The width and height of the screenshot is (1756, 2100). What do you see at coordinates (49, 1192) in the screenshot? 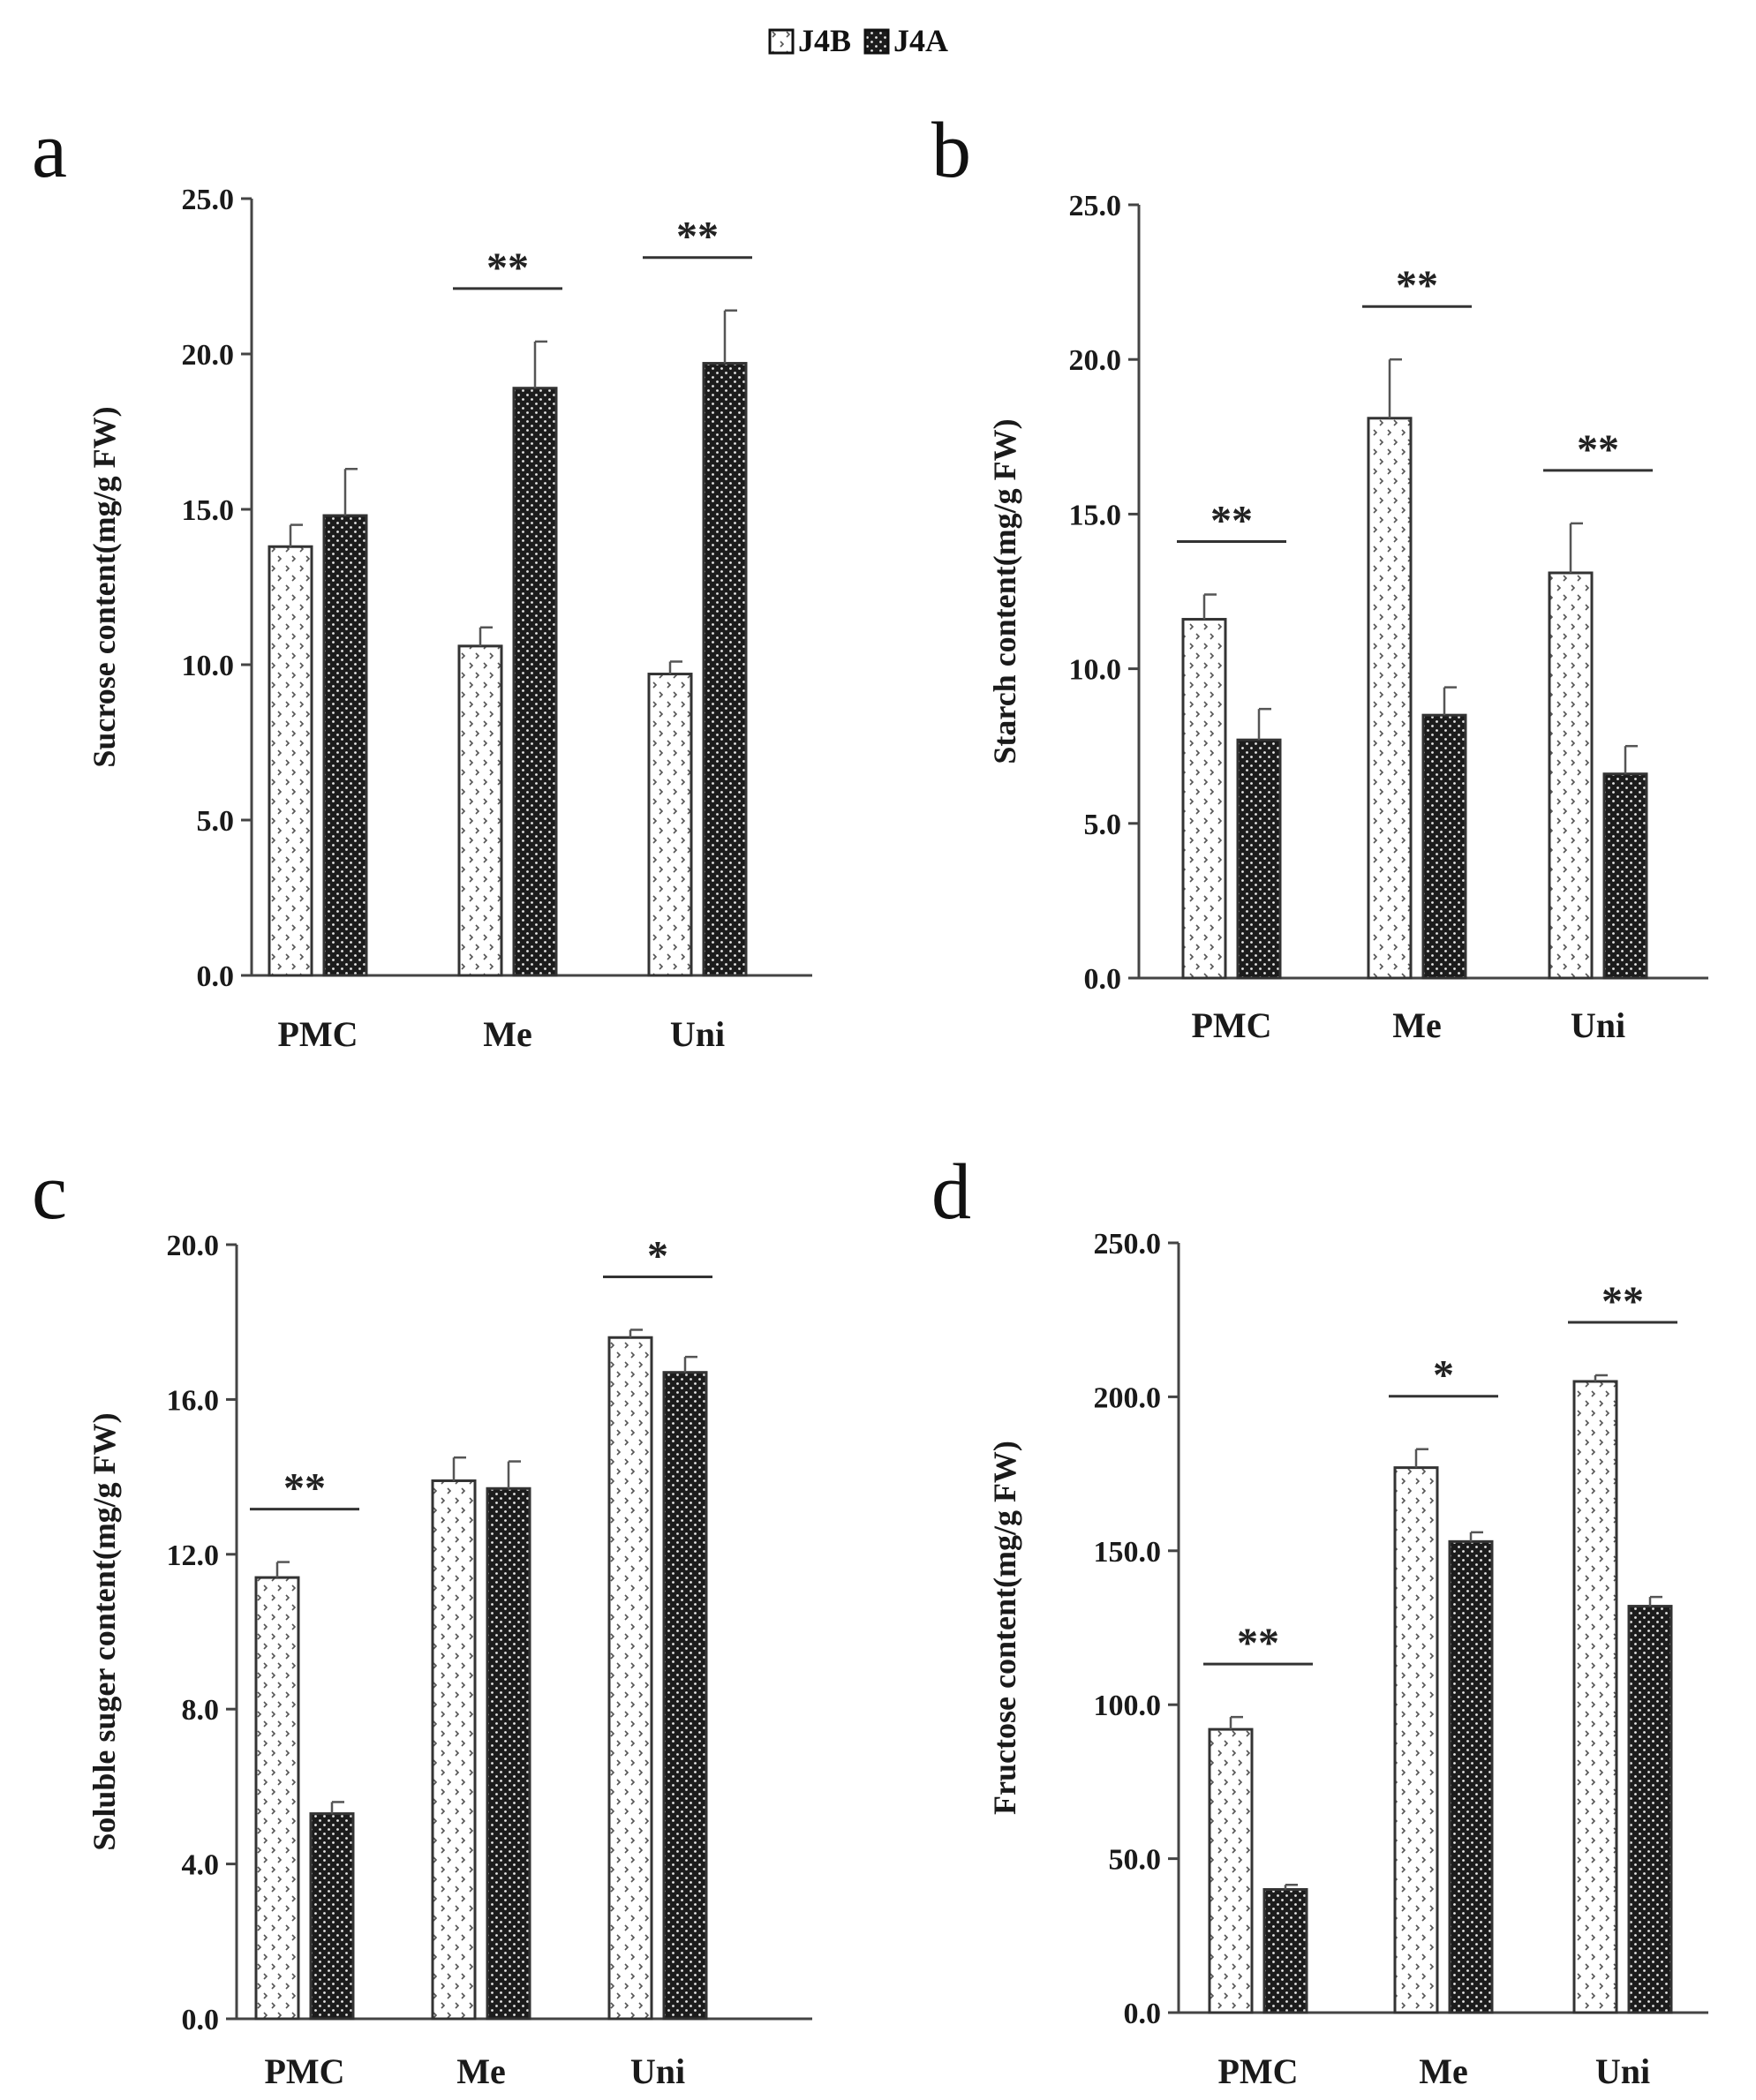
I see `panel-letter-c: c` at bounding box center [49, 1192].